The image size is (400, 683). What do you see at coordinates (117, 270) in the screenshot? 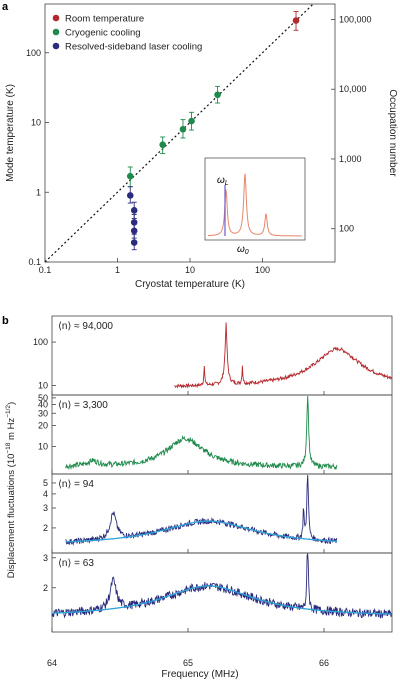
I see `x-tick-label: 1` at bounding box center [117, 270].